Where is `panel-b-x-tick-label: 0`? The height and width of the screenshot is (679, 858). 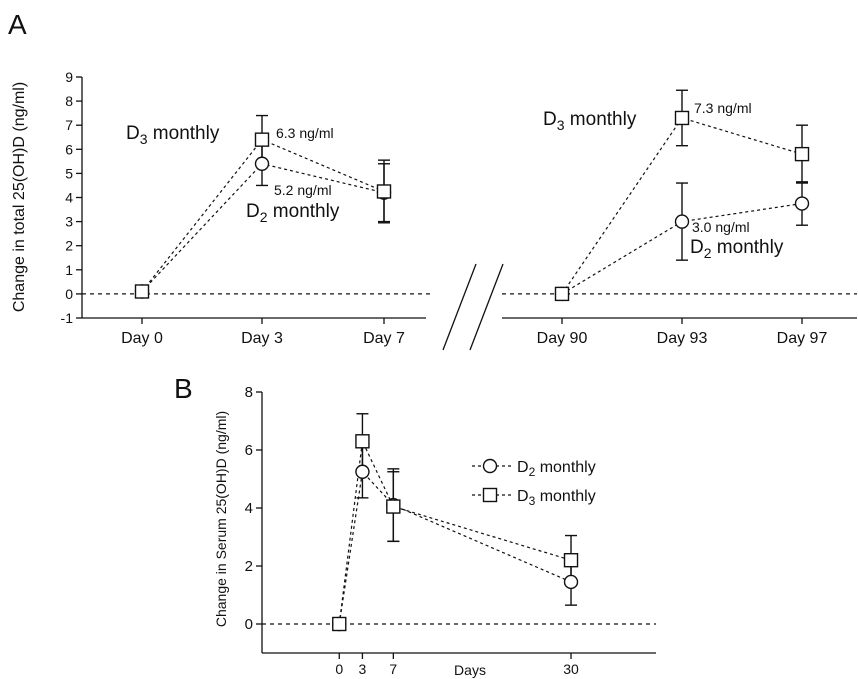 panel-b-x-tick-label: 0 is located at coordinates (339, 669).